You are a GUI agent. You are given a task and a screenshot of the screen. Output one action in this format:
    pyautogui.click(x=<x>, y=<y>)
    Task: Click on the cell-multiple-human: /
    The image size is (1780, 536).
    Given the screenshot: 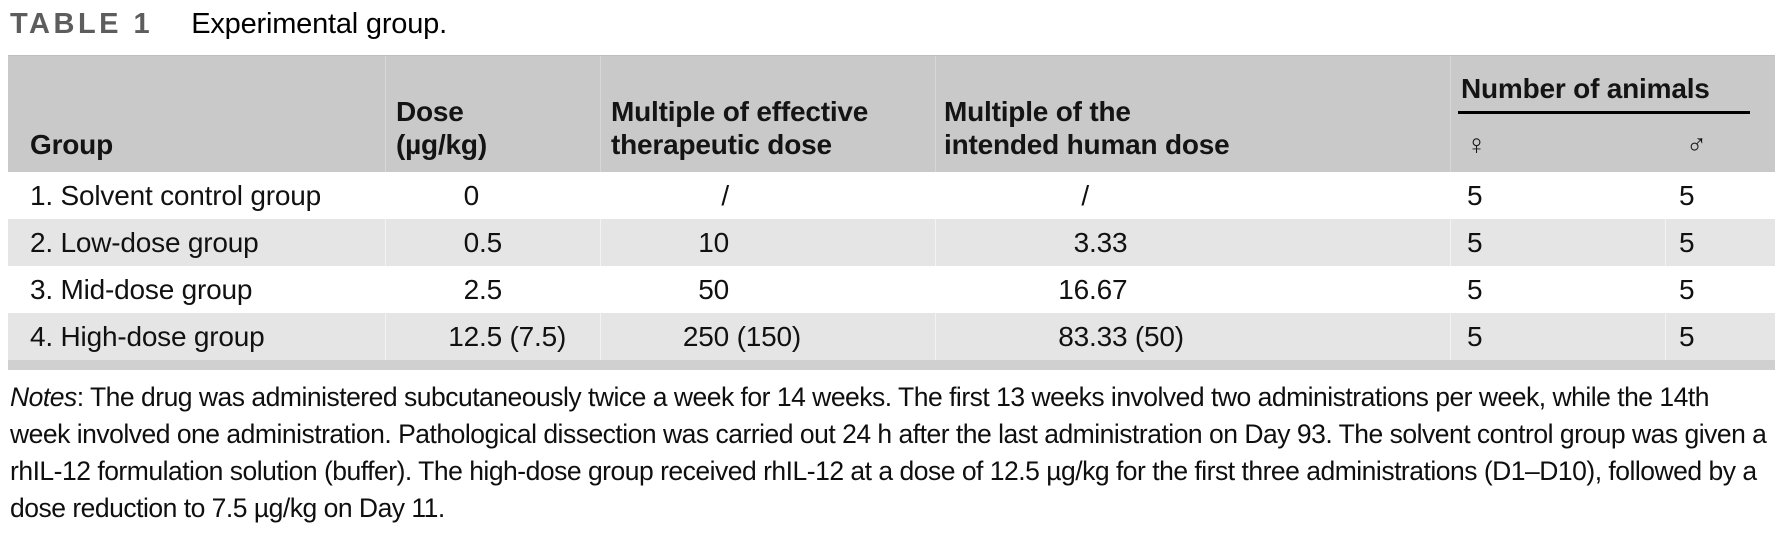 What is the action you would take?
    pyautogui.click(x=1192, y=195)
    